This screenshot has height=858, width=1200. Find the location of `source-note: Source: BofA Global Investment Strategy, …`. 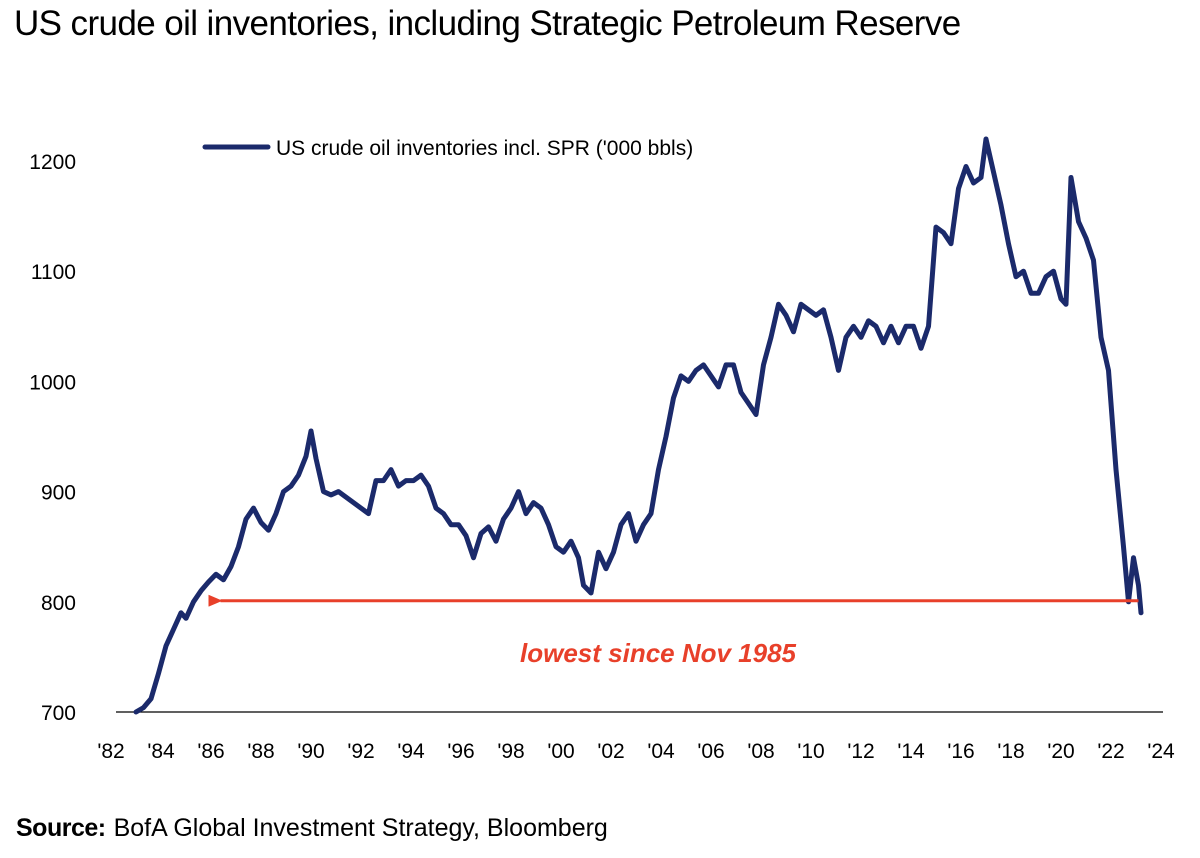

source-note: Source: BofA Global Investment Strategy, … is located at coordinates (312, 828).